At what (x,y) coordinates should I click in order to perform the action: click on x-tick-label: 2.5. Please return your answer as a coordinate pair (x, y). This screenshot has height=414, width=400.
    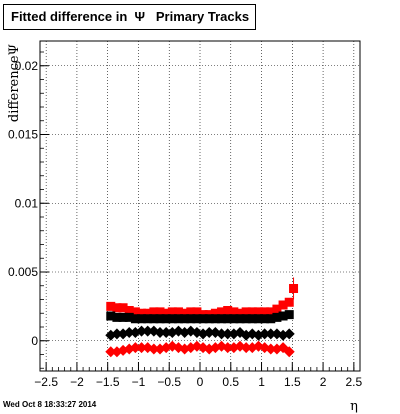
    Looking at the image, I should click on (354, 382).